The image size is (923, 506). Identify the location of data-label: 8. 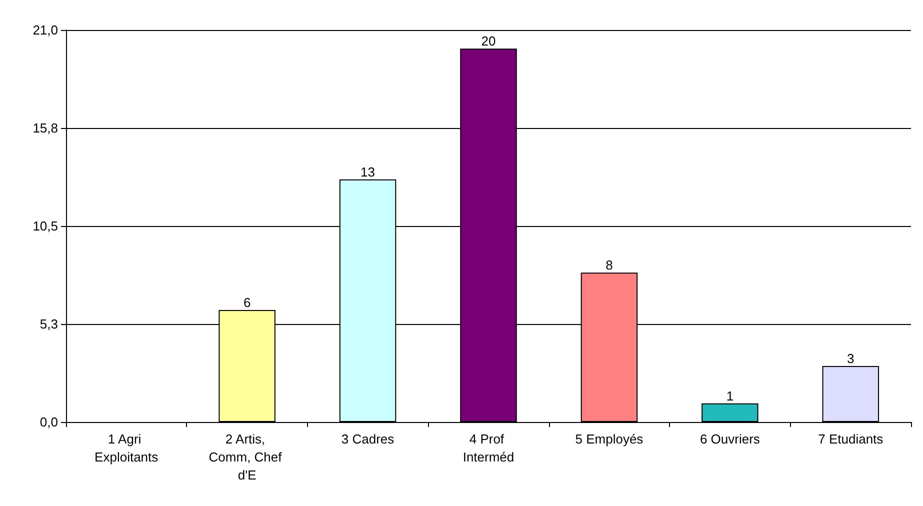
(609, 265).